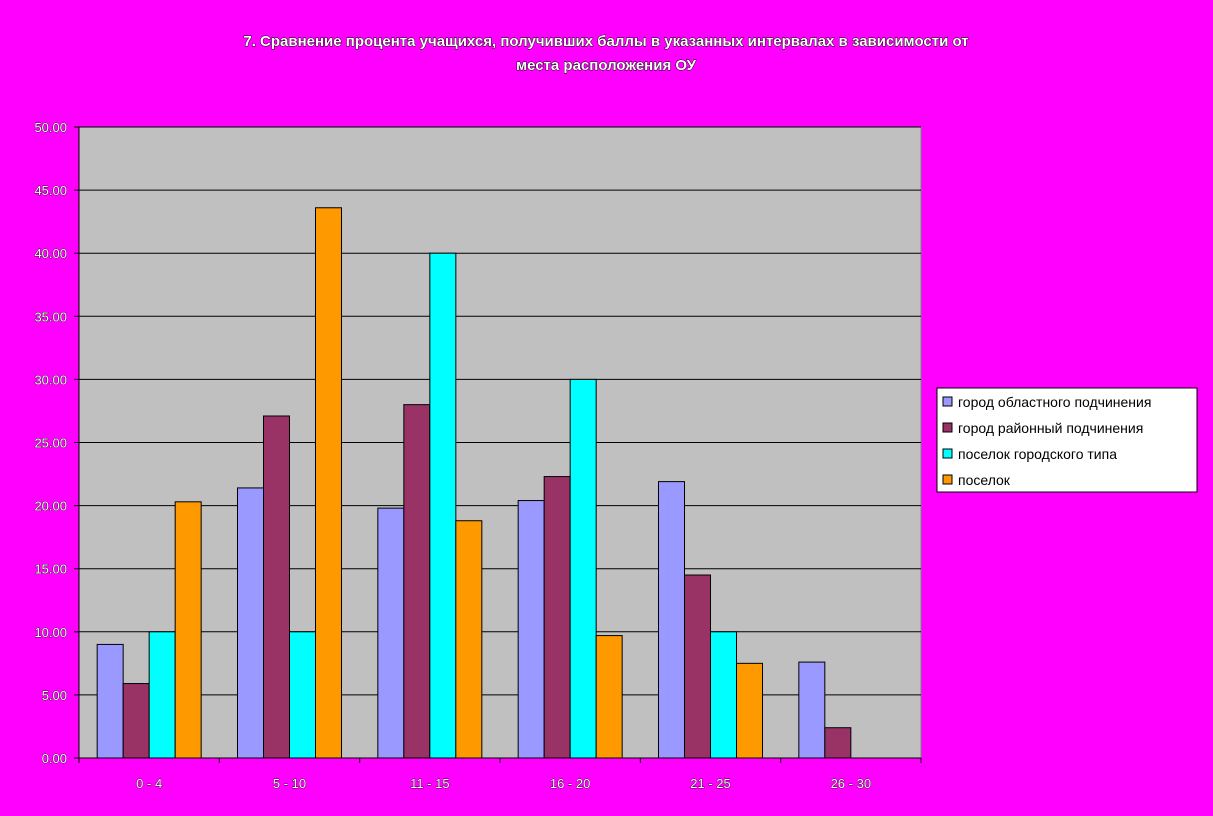 This screenshot has height=816, width=1213. Describe the element at coordinates (54, 758) in the screenshot. I see `y-tick-label: 0.00` at that location.